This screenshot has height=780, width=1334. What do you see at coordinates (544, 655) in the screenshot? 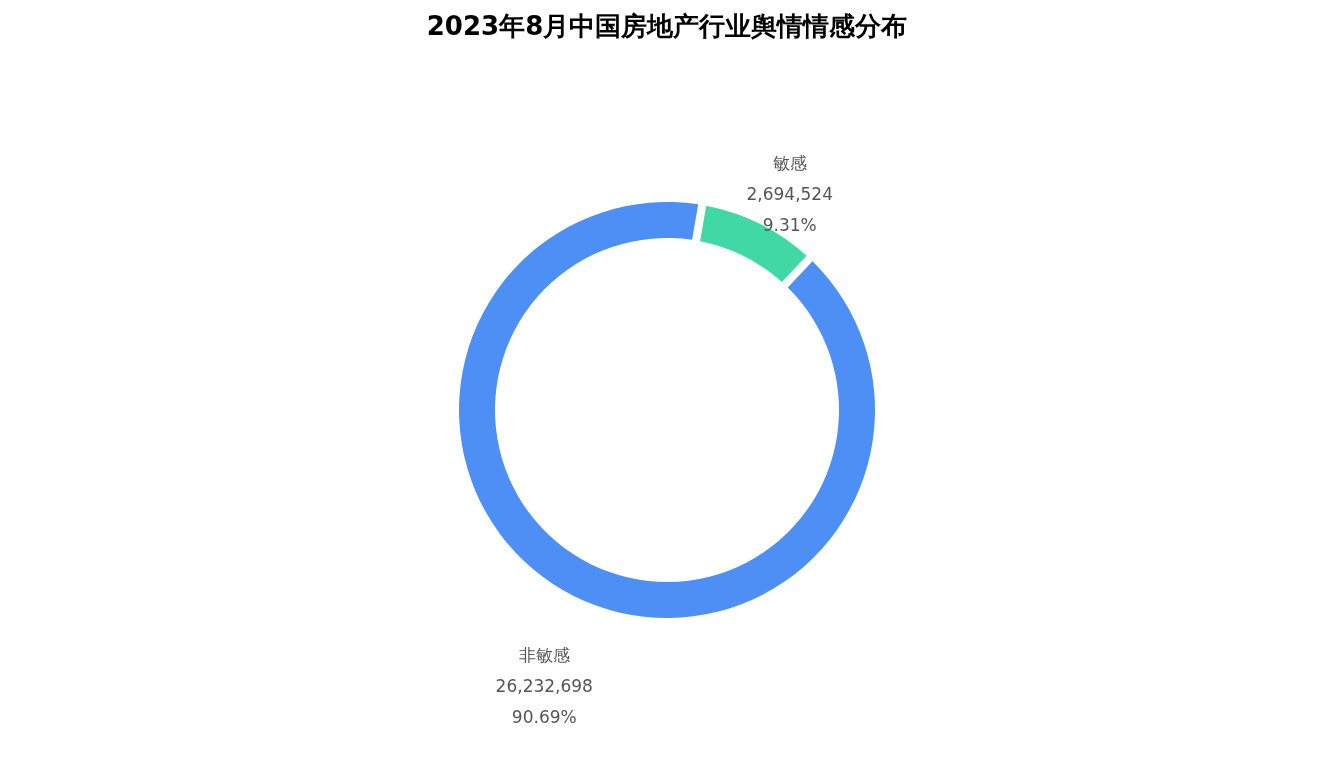
I see `slice-label: 非敏感` at bounding box center [544, 655].